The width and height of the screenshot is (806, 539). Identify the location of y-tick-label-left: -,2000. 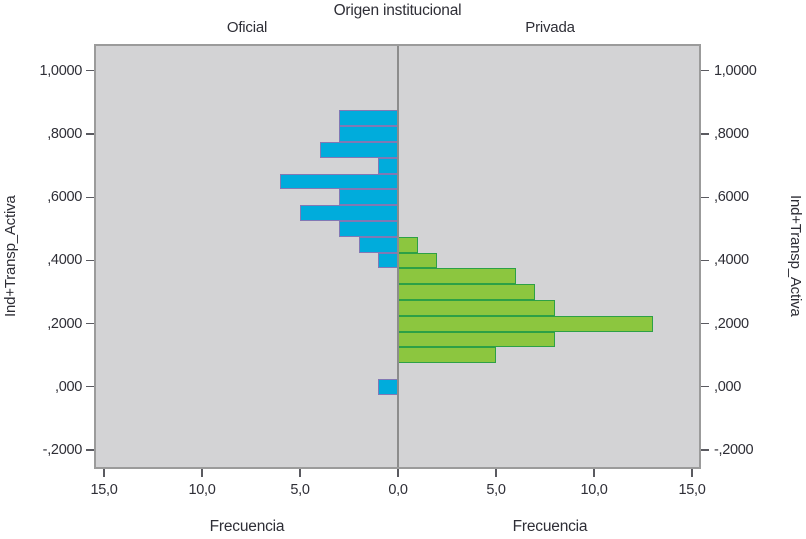
(62, 450).